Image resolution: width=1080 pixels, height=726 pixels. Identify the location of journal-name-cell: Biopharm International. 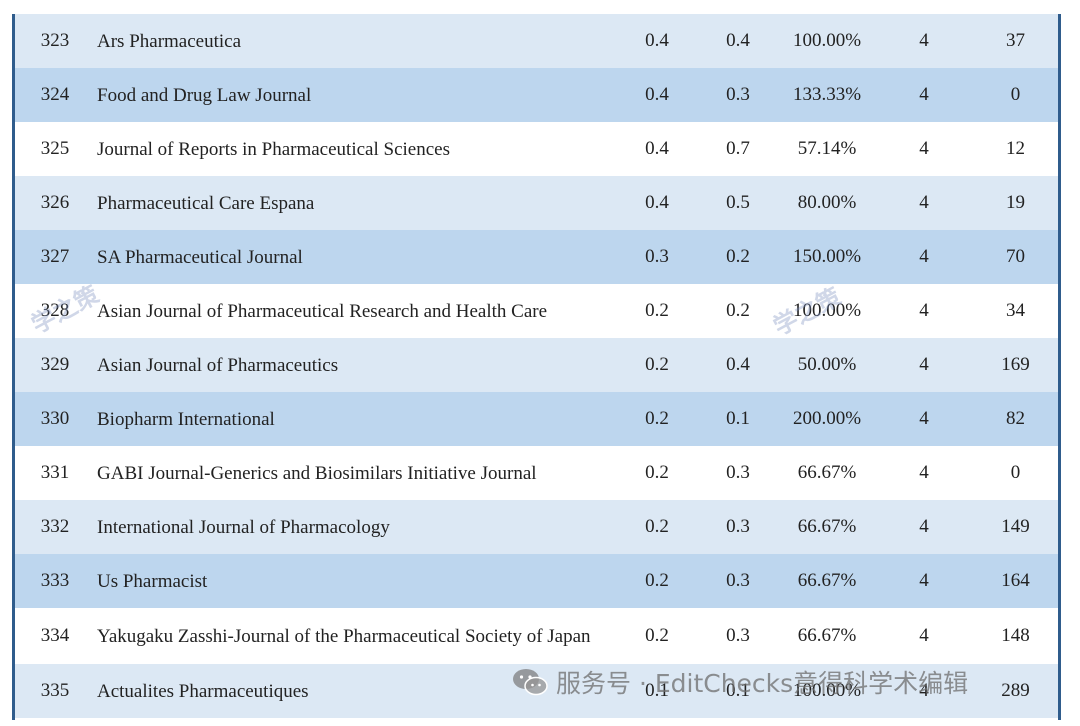
(186, 419).